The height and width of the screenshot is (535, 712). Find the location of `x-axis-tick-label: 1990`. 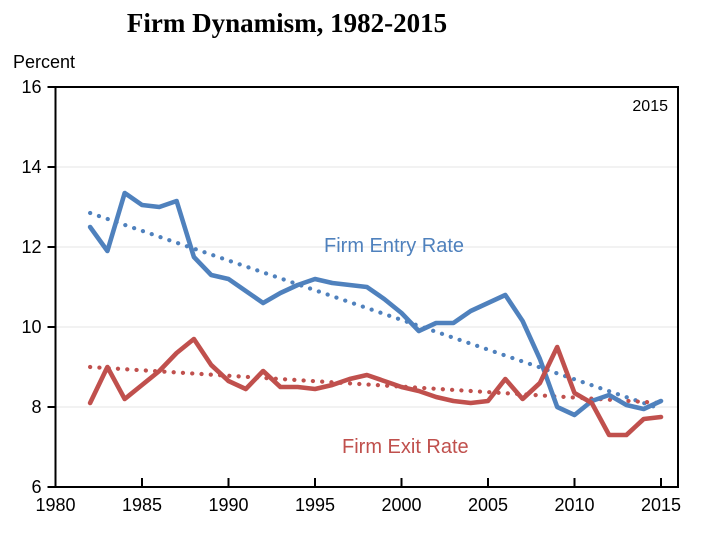

x-axis-tick-label: 1990 is located at coordinates (228, 505).